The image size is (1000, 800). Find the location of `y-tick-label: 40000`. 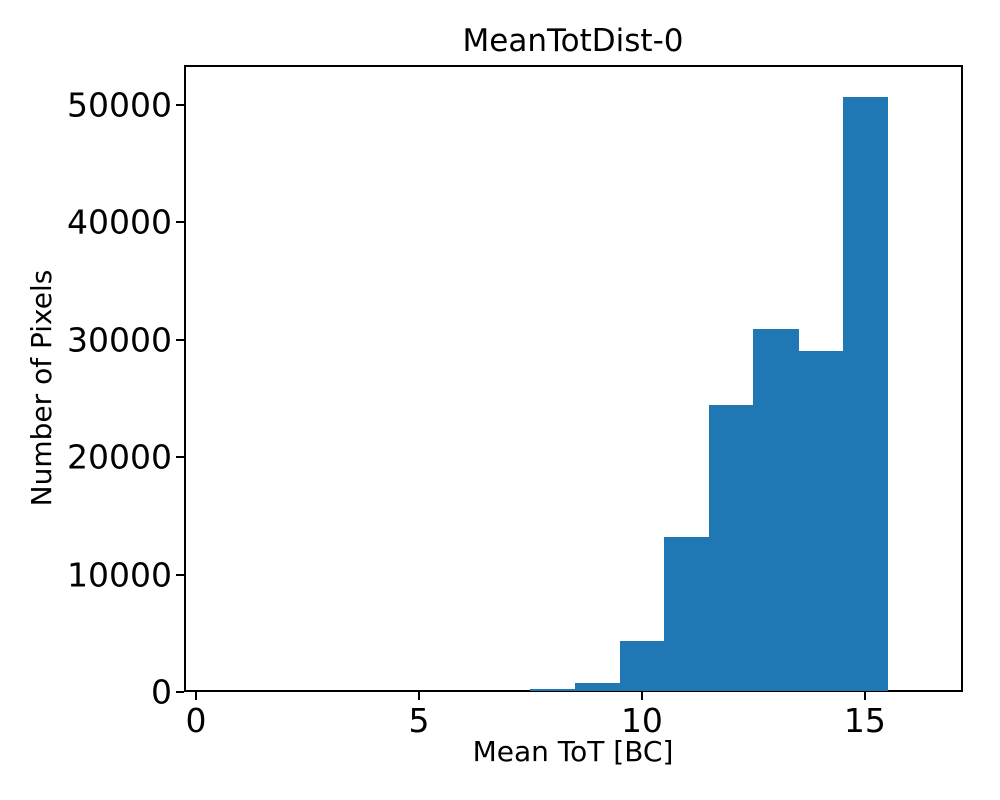

y-tick-label: 40000 is located at coordinates (119, 222).